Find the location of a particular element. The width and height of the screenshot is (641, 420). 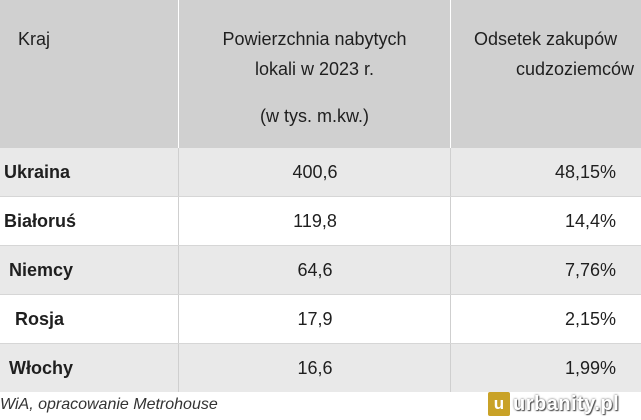

table-row: Niemcy 64,6 7,76% is located at coordinates (320, 270).